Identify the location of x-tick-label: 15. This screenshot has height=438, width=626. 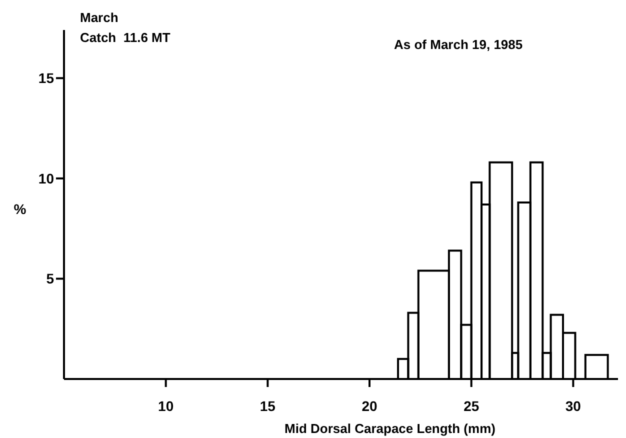
(268, 406).